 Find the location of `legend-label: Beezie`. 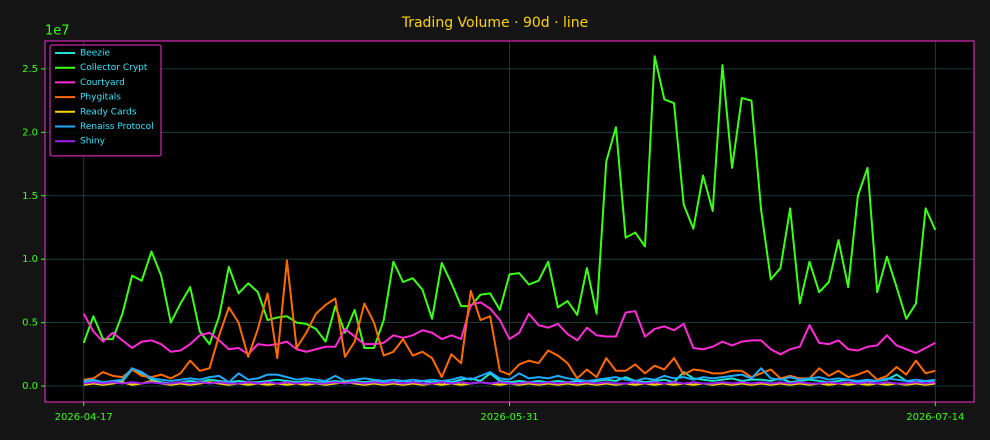

legend-label: Beezie is located at coordinates (95, 54).